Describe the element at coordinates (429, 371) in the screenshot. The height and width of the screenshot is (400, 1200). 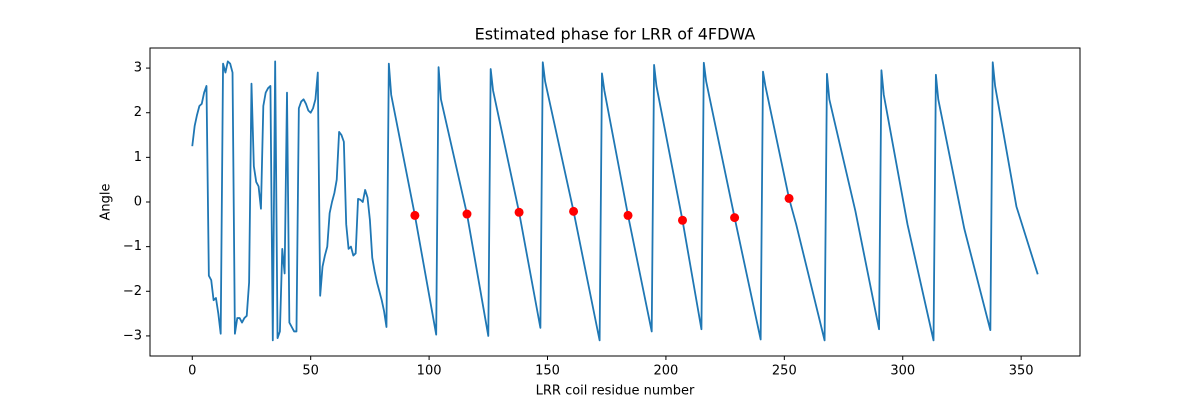
I see `x-tick-label: 100` at that location.